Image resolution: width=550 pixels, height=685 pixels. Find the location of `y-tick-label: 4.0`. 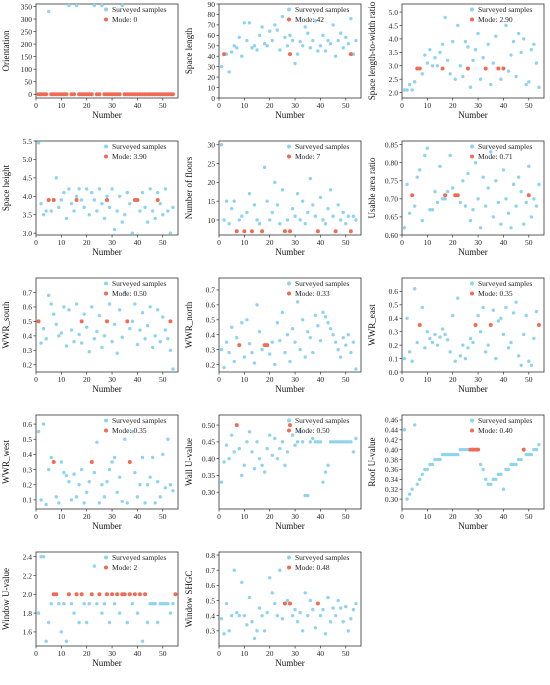

y-tick-label: 4.0 is located at coordinates (394, 39).